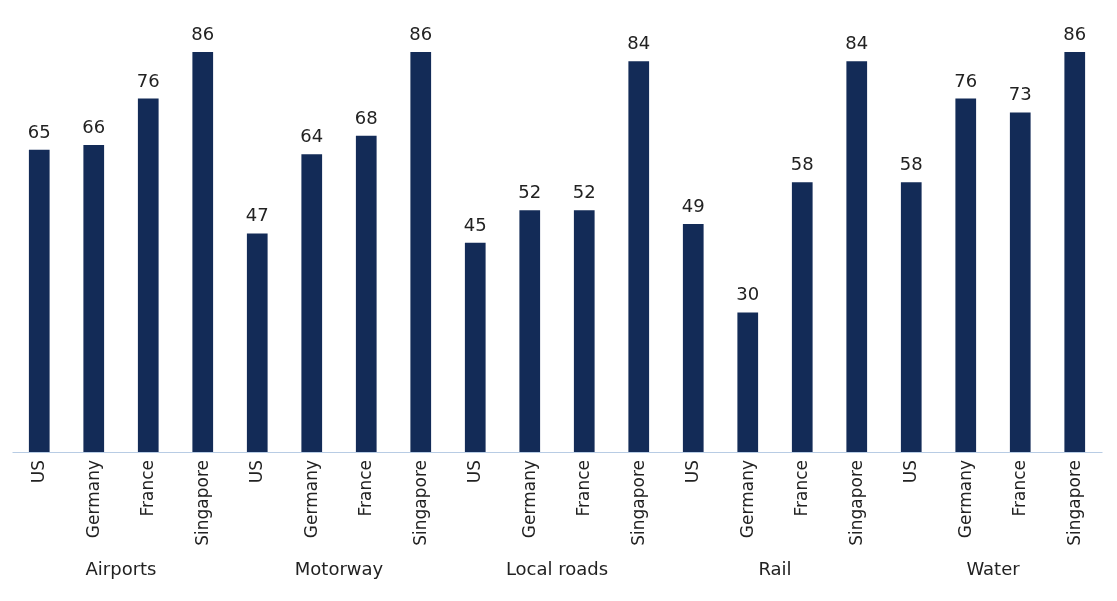  I want to click on data-label: 73, so click(1020, 94).